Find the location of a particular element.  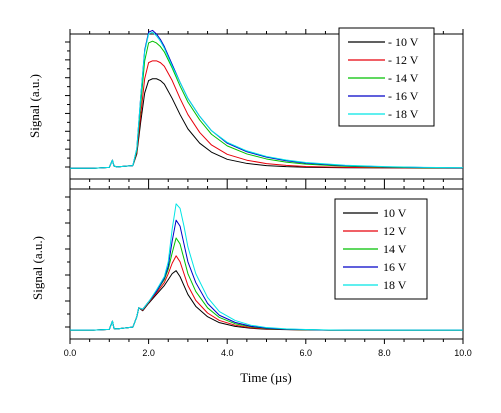

x-tick-label: 4.0 is located at coordinates (227, 353).